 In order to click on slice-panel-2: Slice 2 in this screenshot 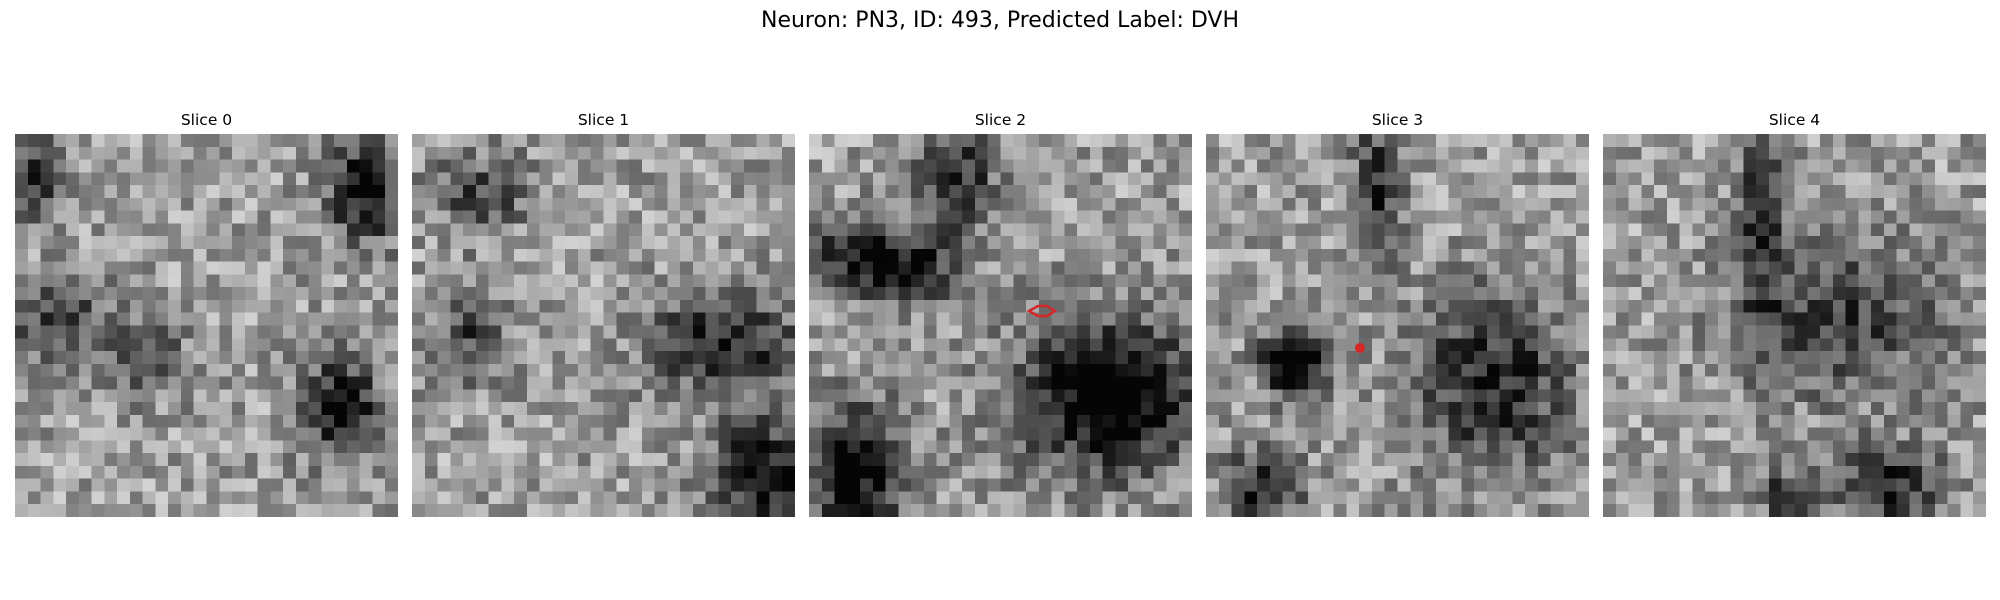, I will do `click(1000, 313)`.